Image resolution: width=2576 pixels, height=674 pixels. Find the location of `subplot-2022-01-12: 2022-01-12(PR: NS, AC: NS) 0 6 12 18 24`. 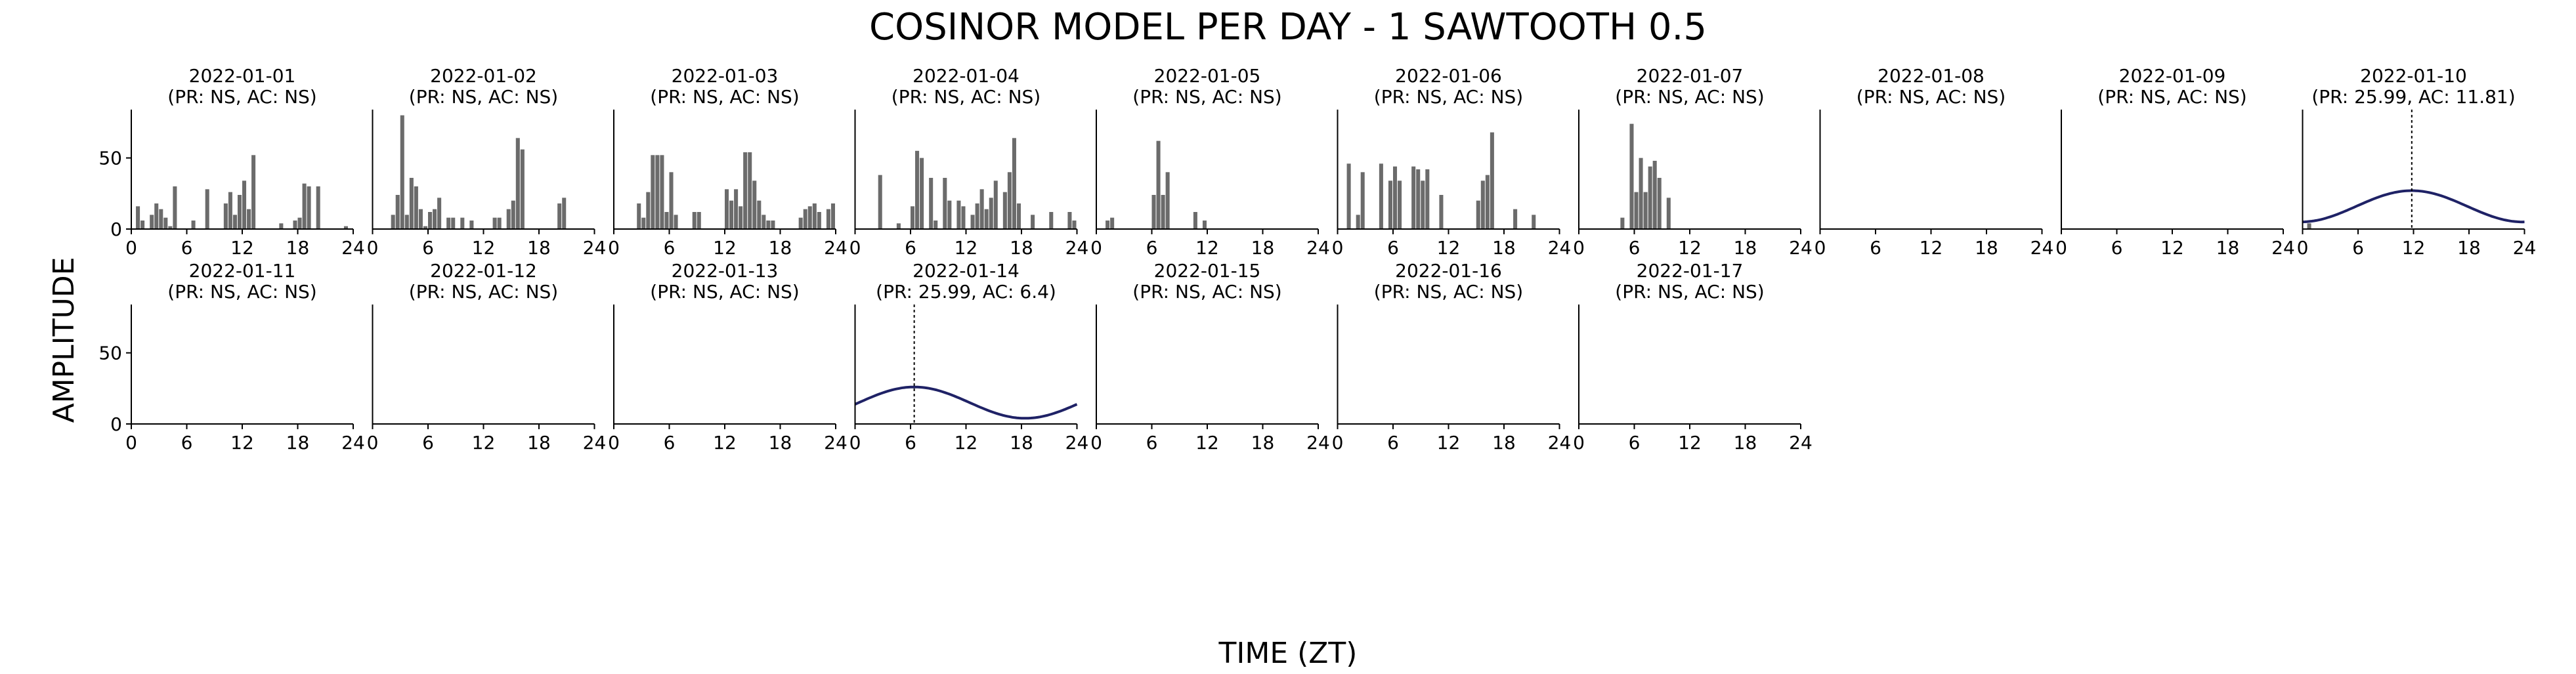

subplot-2022-01-12: 2022-01-12(PR: NS, AC: NS) 0 6 12 18 24 is located at coordinates (487, 356).